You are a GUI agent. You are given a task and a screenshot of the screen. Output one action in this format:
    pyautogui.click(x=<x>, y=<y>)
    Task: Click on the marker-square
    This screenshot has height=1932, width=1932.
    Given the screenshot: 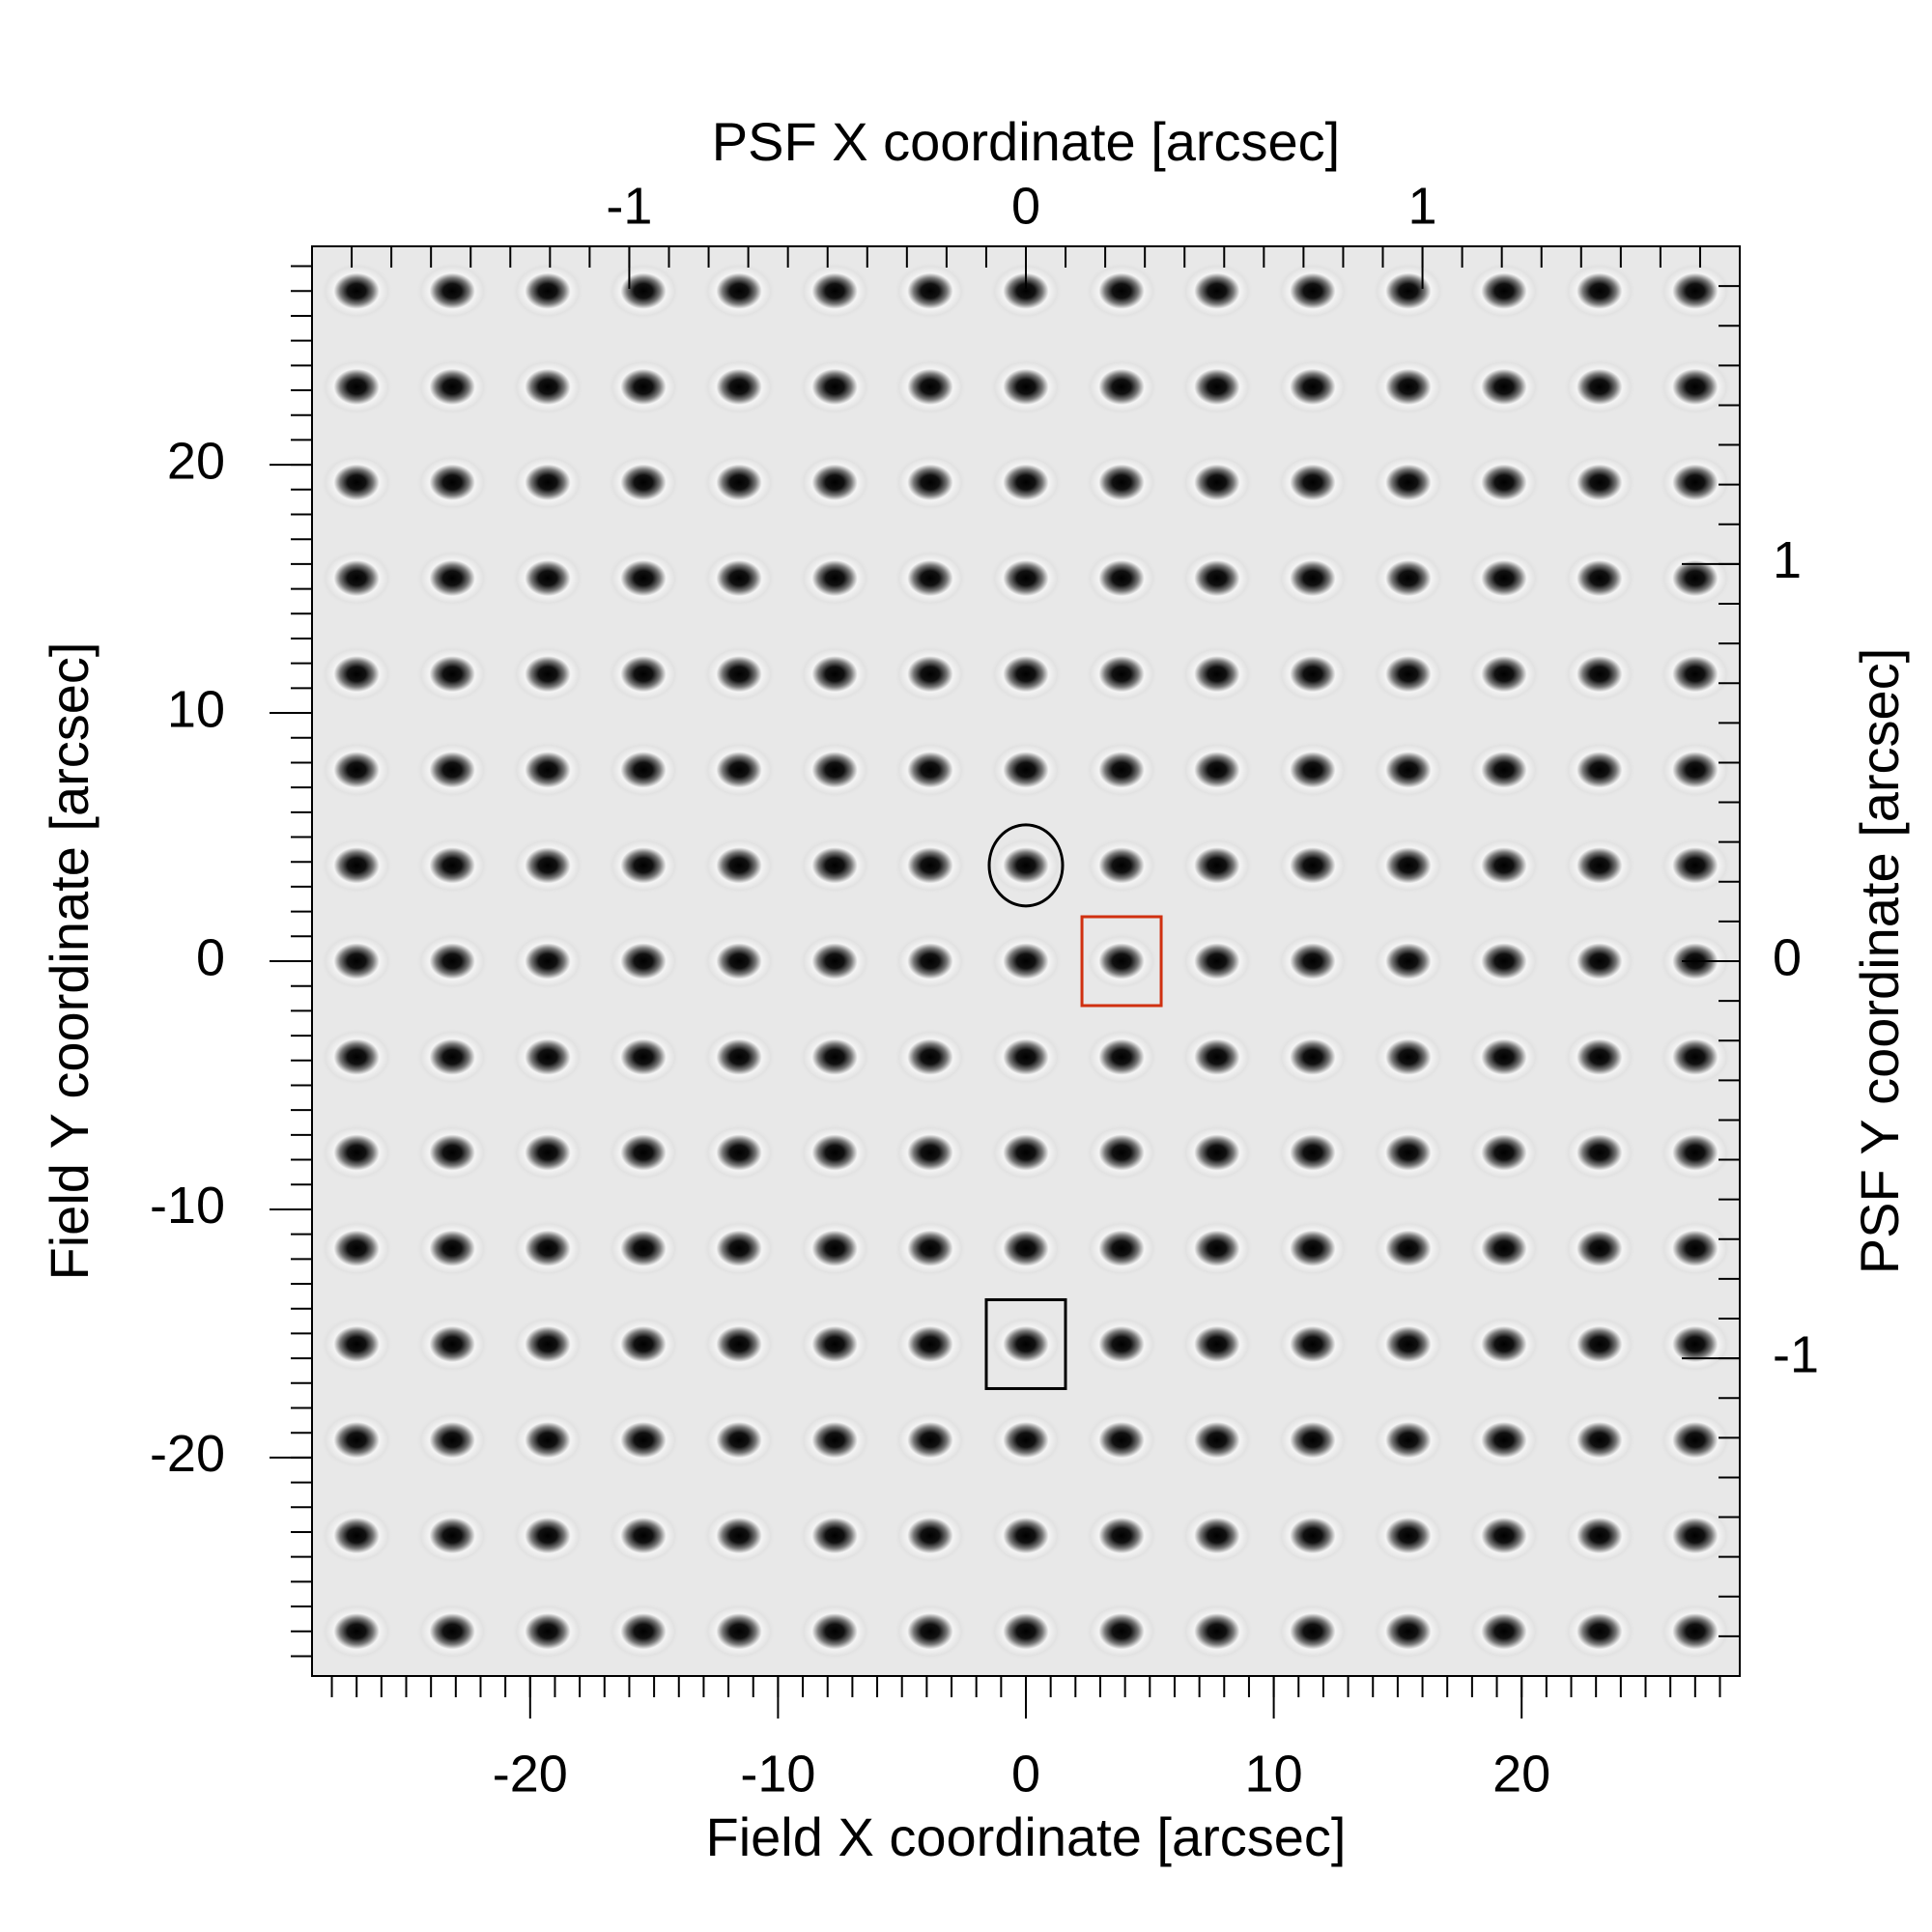 What is the action you would take?
    pyautogui.click(x=1025, y=1343)
    